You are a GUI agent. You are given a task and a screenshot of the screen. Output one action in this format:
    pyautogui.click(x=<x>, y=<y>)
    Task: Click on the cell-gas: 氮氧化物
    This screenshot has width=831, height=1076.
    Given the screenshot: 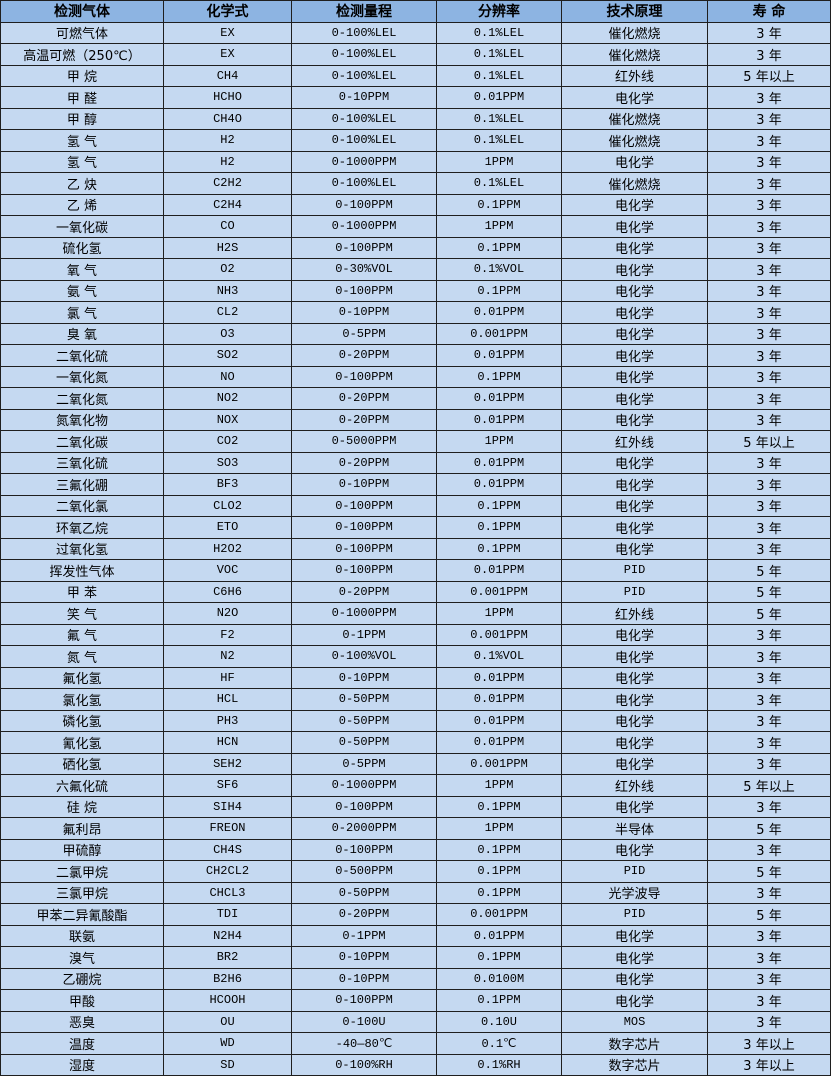 What is the action you would take?
    pyautogui.click(x=82, y=419)
    